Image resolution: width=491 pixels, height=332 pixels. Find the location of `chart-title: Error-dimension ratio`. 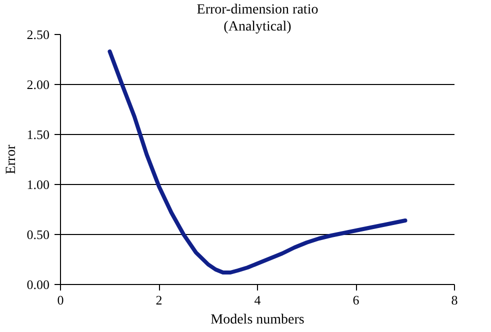

chart-title: Error-dimension ratio is located at coordinates (257, 10).